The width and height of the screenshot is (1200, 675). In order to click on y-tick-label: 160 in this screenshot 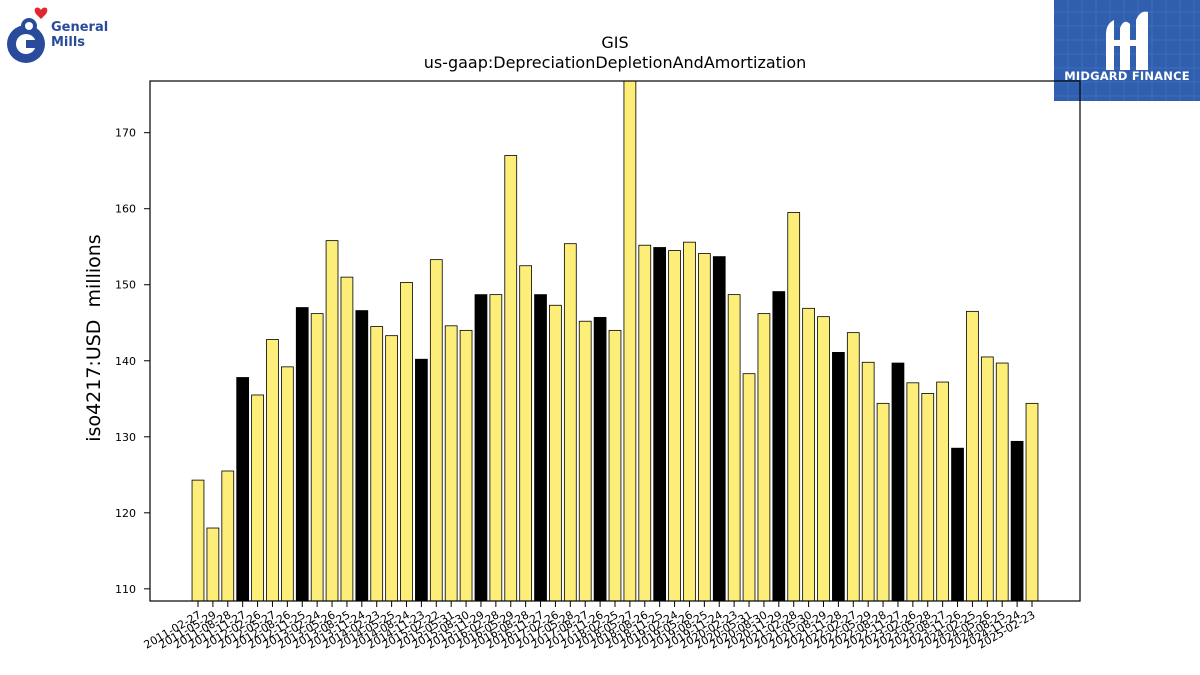, I will do `click(125, 209)`.